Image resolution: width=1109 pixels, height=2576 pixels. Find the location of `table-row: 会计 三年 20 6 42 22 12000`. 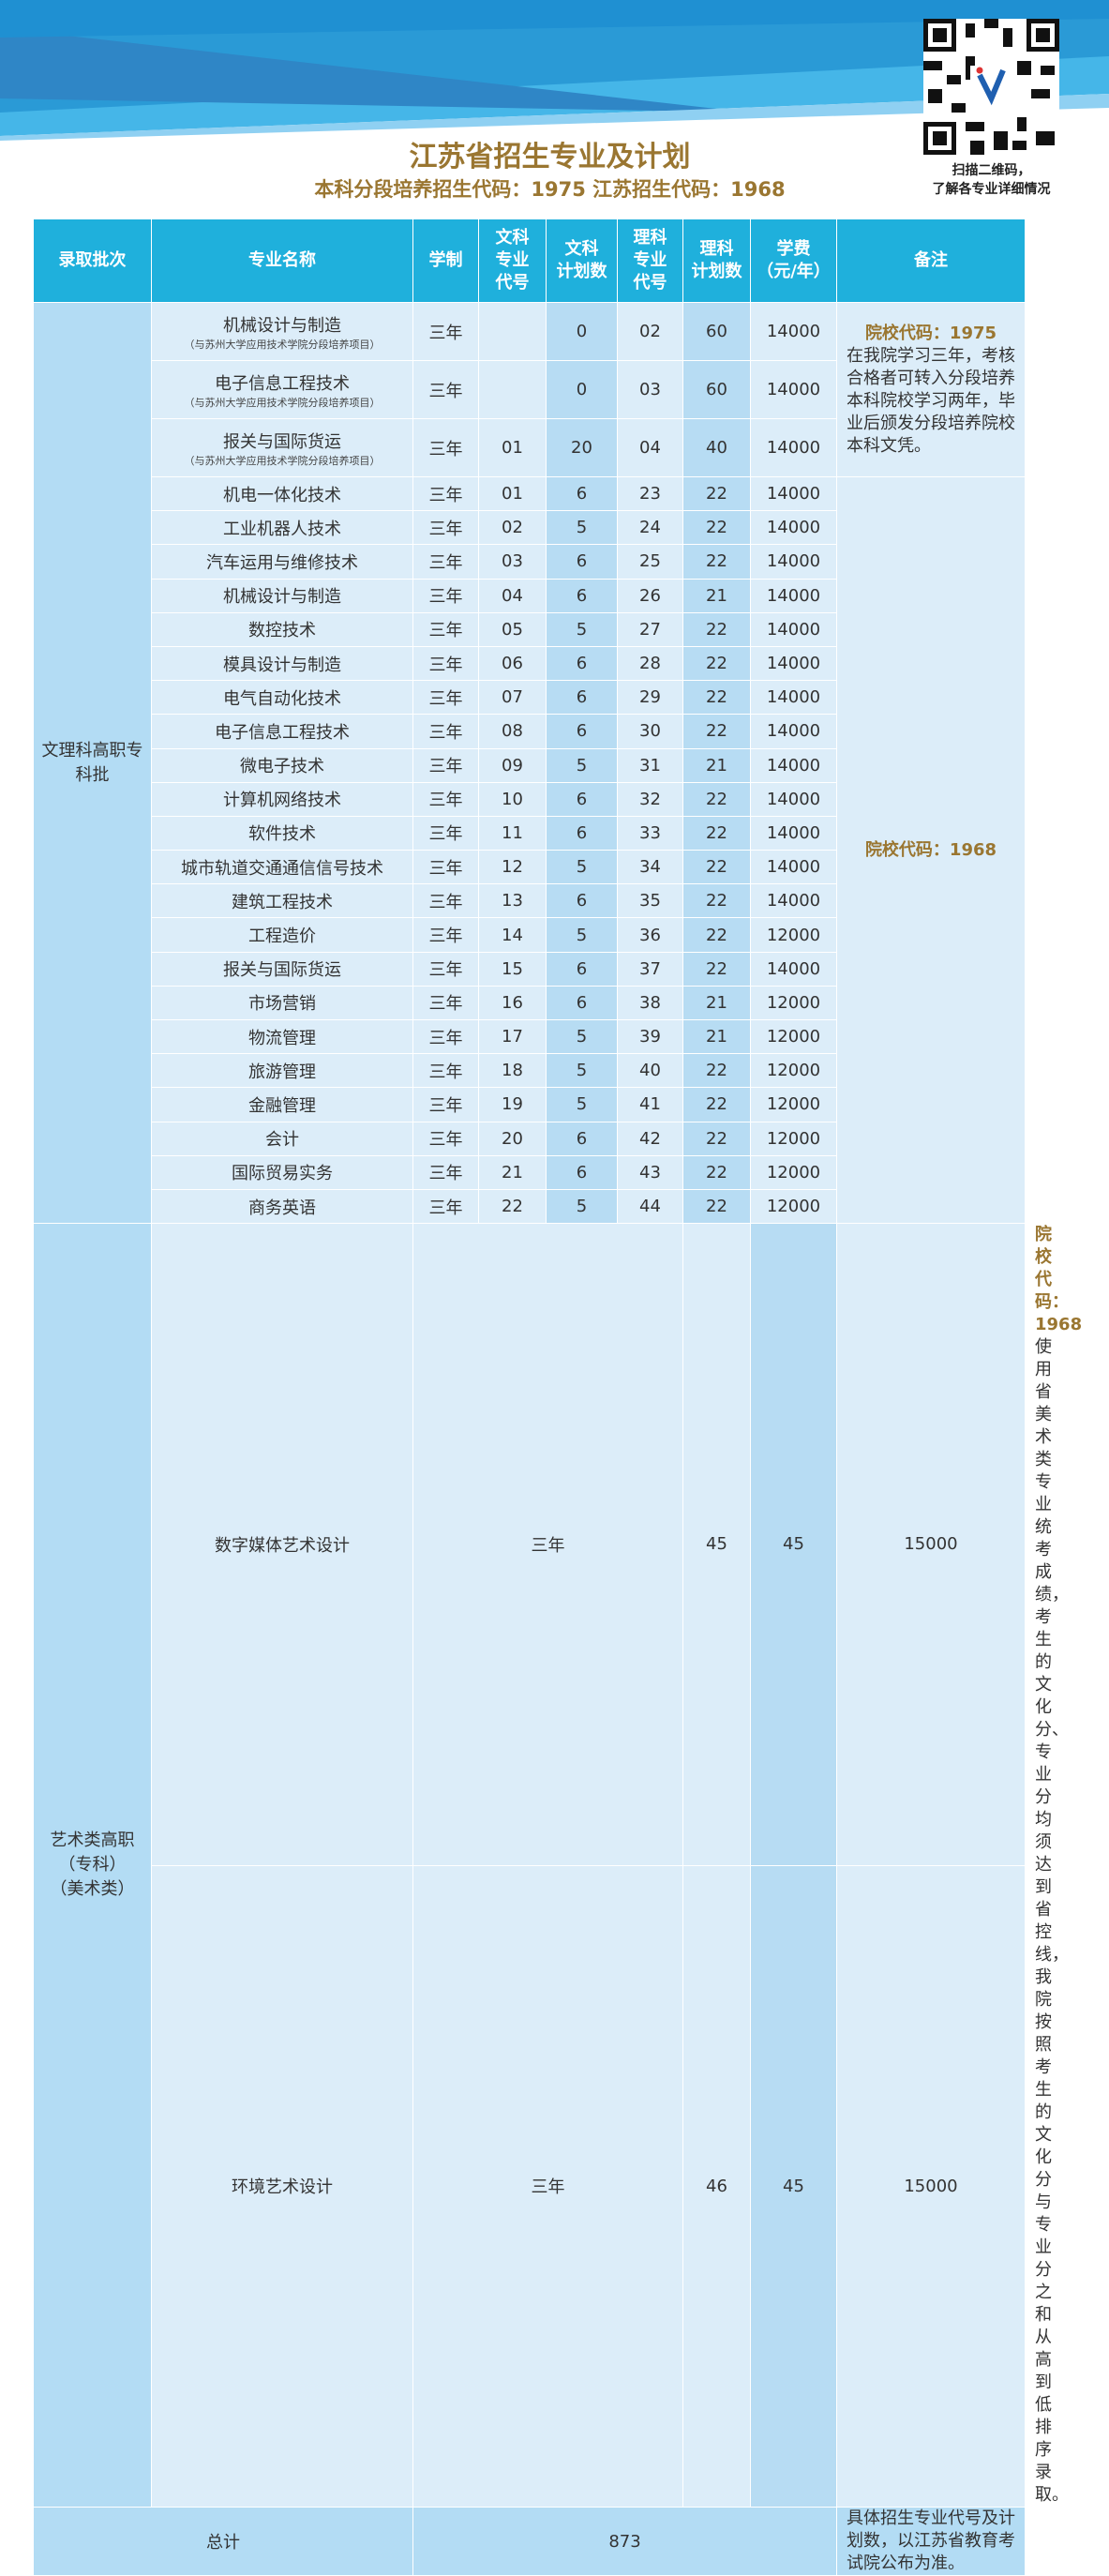

table-row: 会计 三年 20 6 42 22 12000 is located at coordinates (530, 1138).